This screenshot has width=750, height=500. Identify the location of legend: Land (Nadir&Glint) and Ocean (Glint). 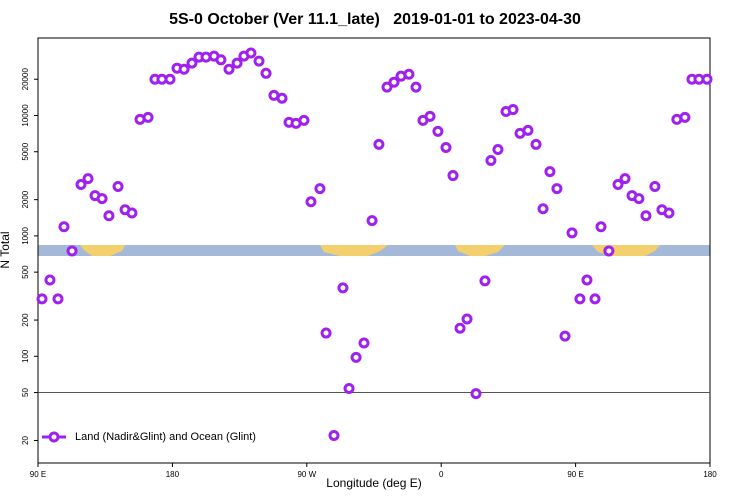
(149, 437).